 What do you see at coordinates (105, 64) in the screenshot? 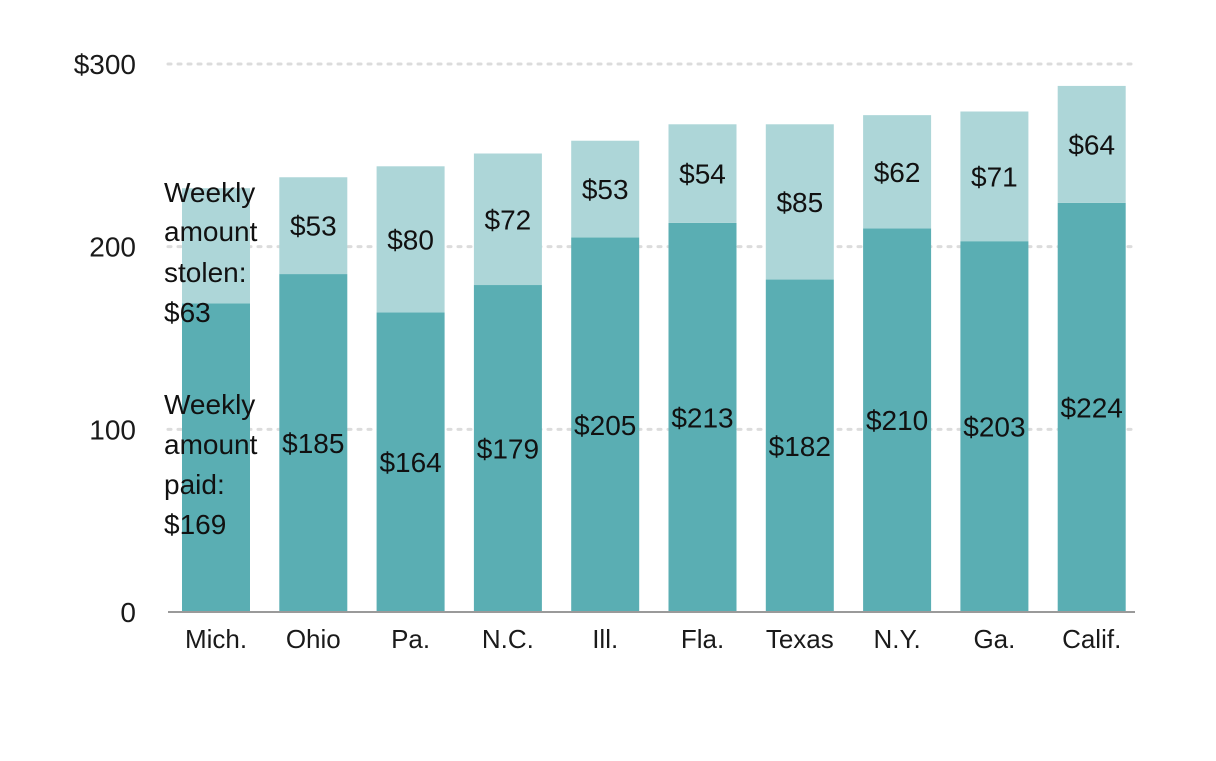
I see `y-tick-label: $300` at bounding box center [105, 64].